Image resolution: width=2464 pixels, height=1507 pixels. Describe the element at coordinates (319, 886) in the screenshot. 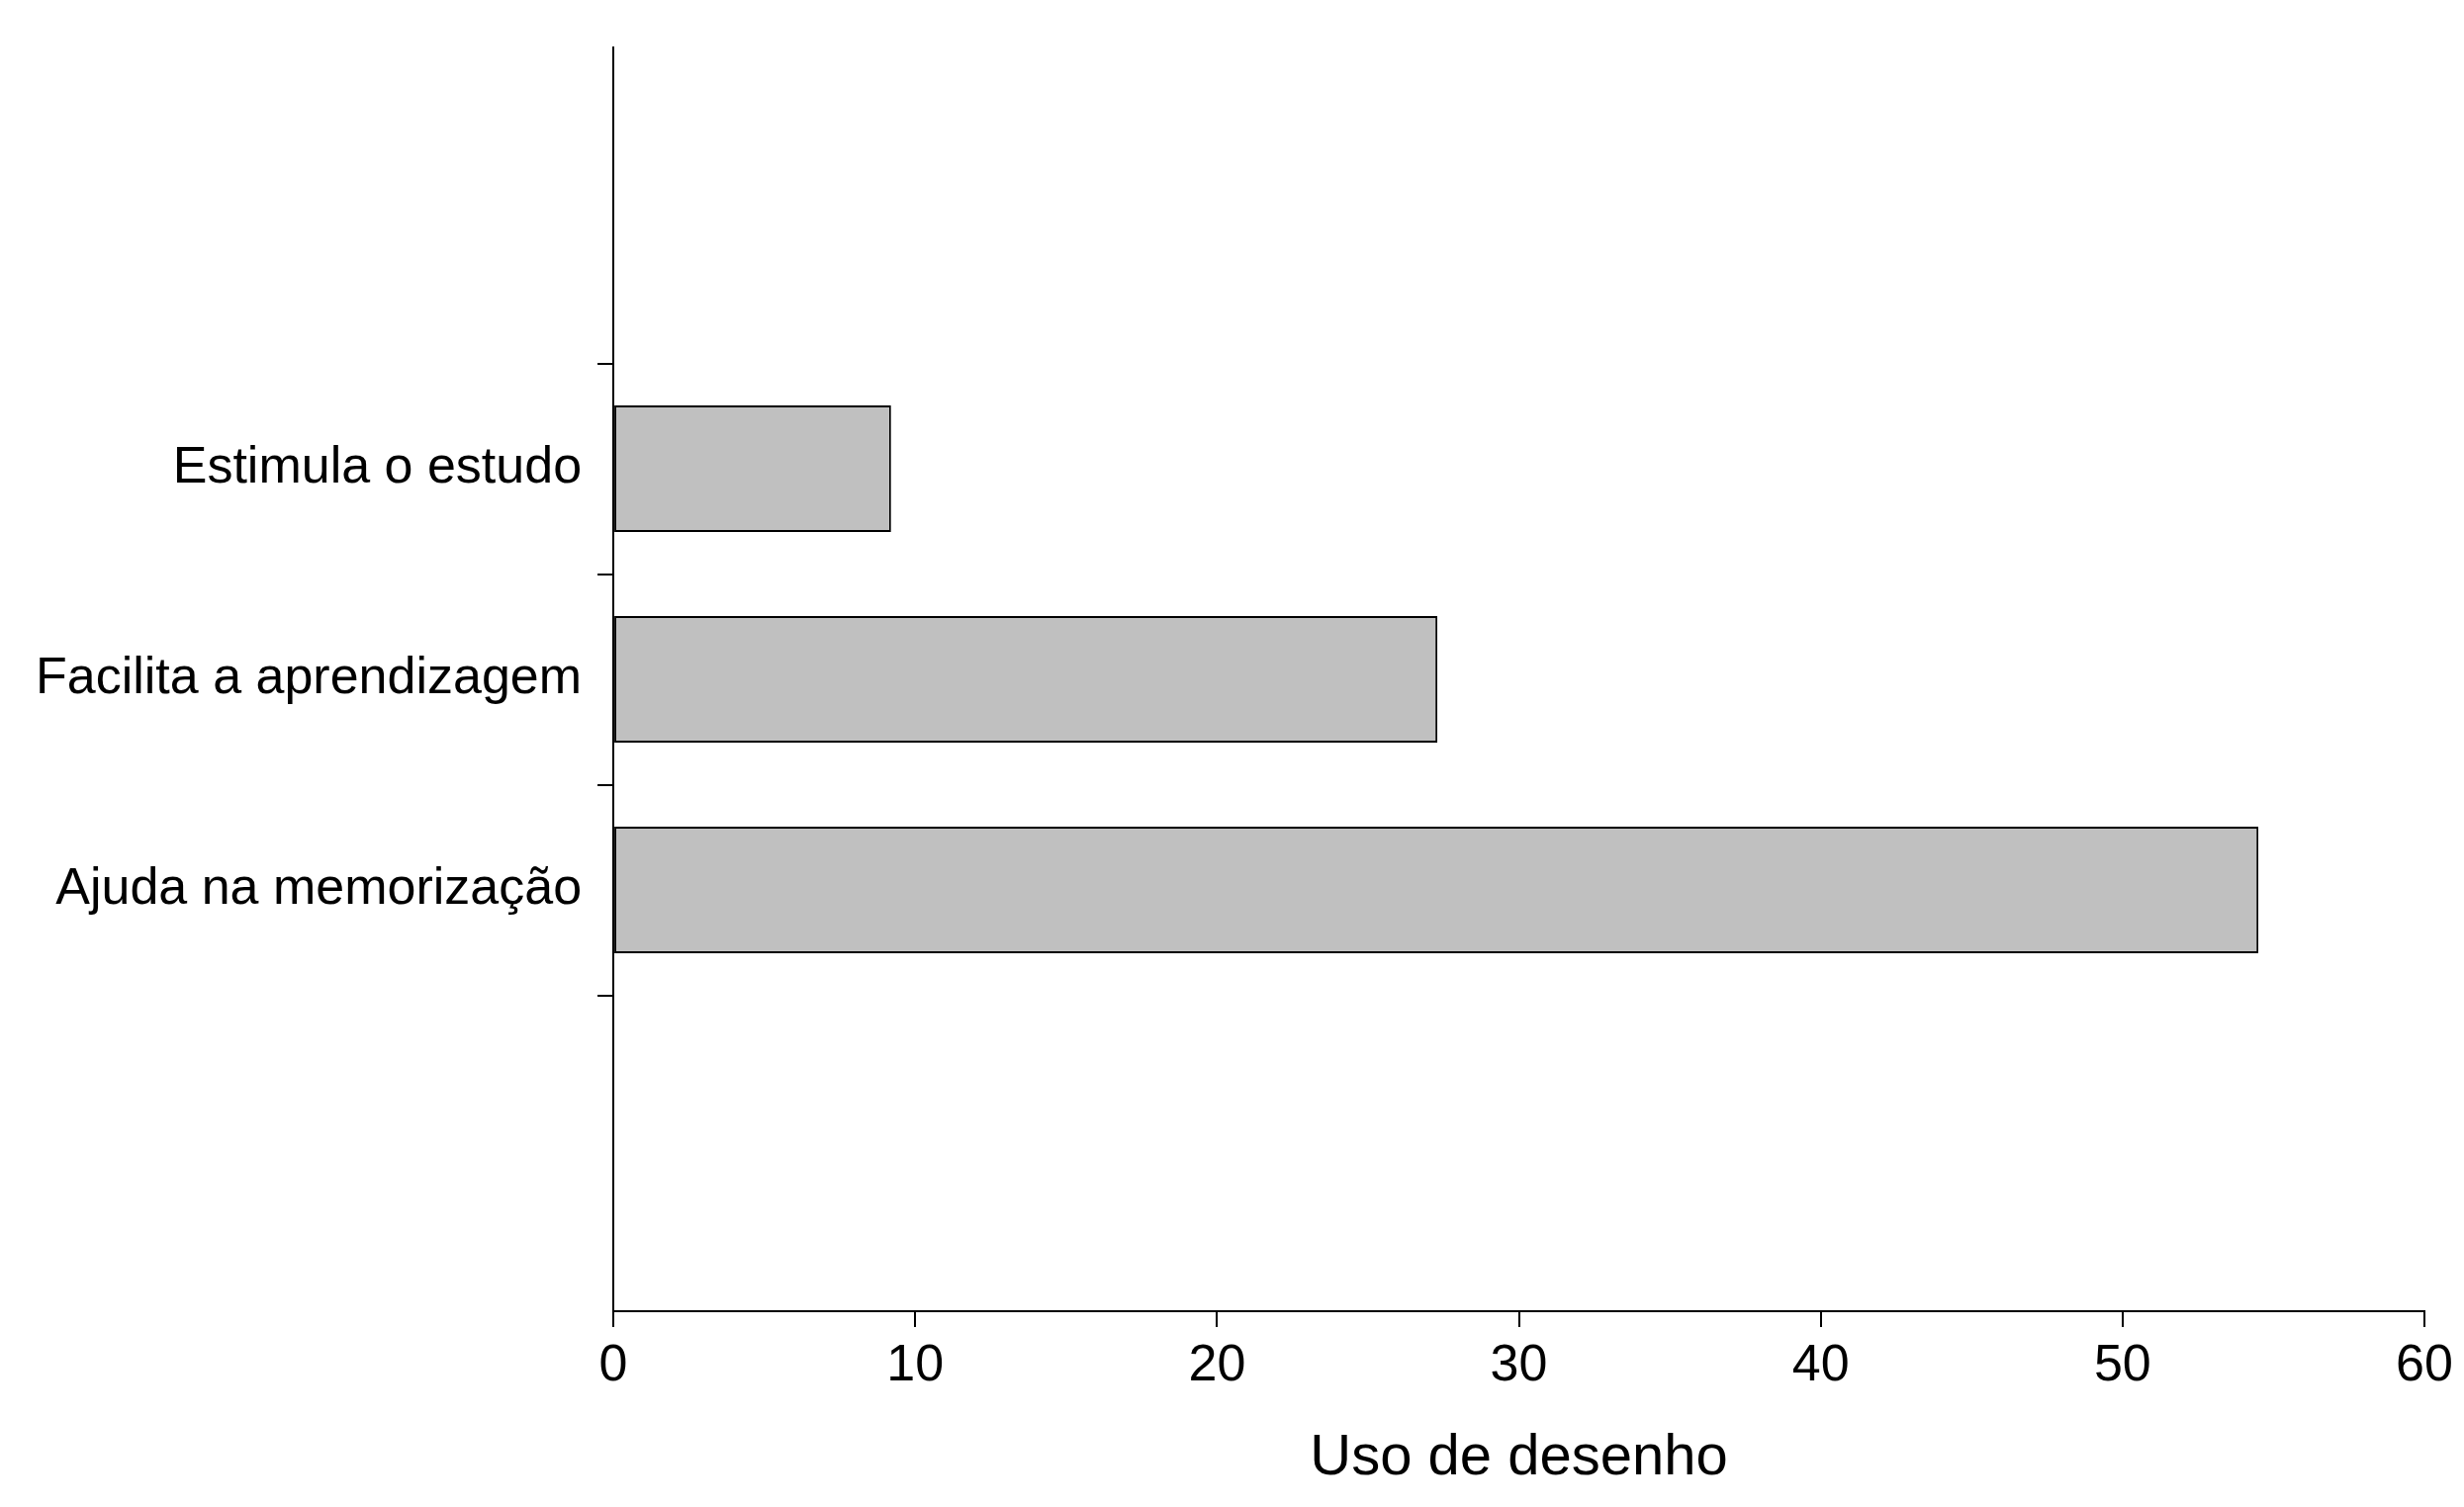

I see `y-tick-label: Ajuda na memorização` at that location.